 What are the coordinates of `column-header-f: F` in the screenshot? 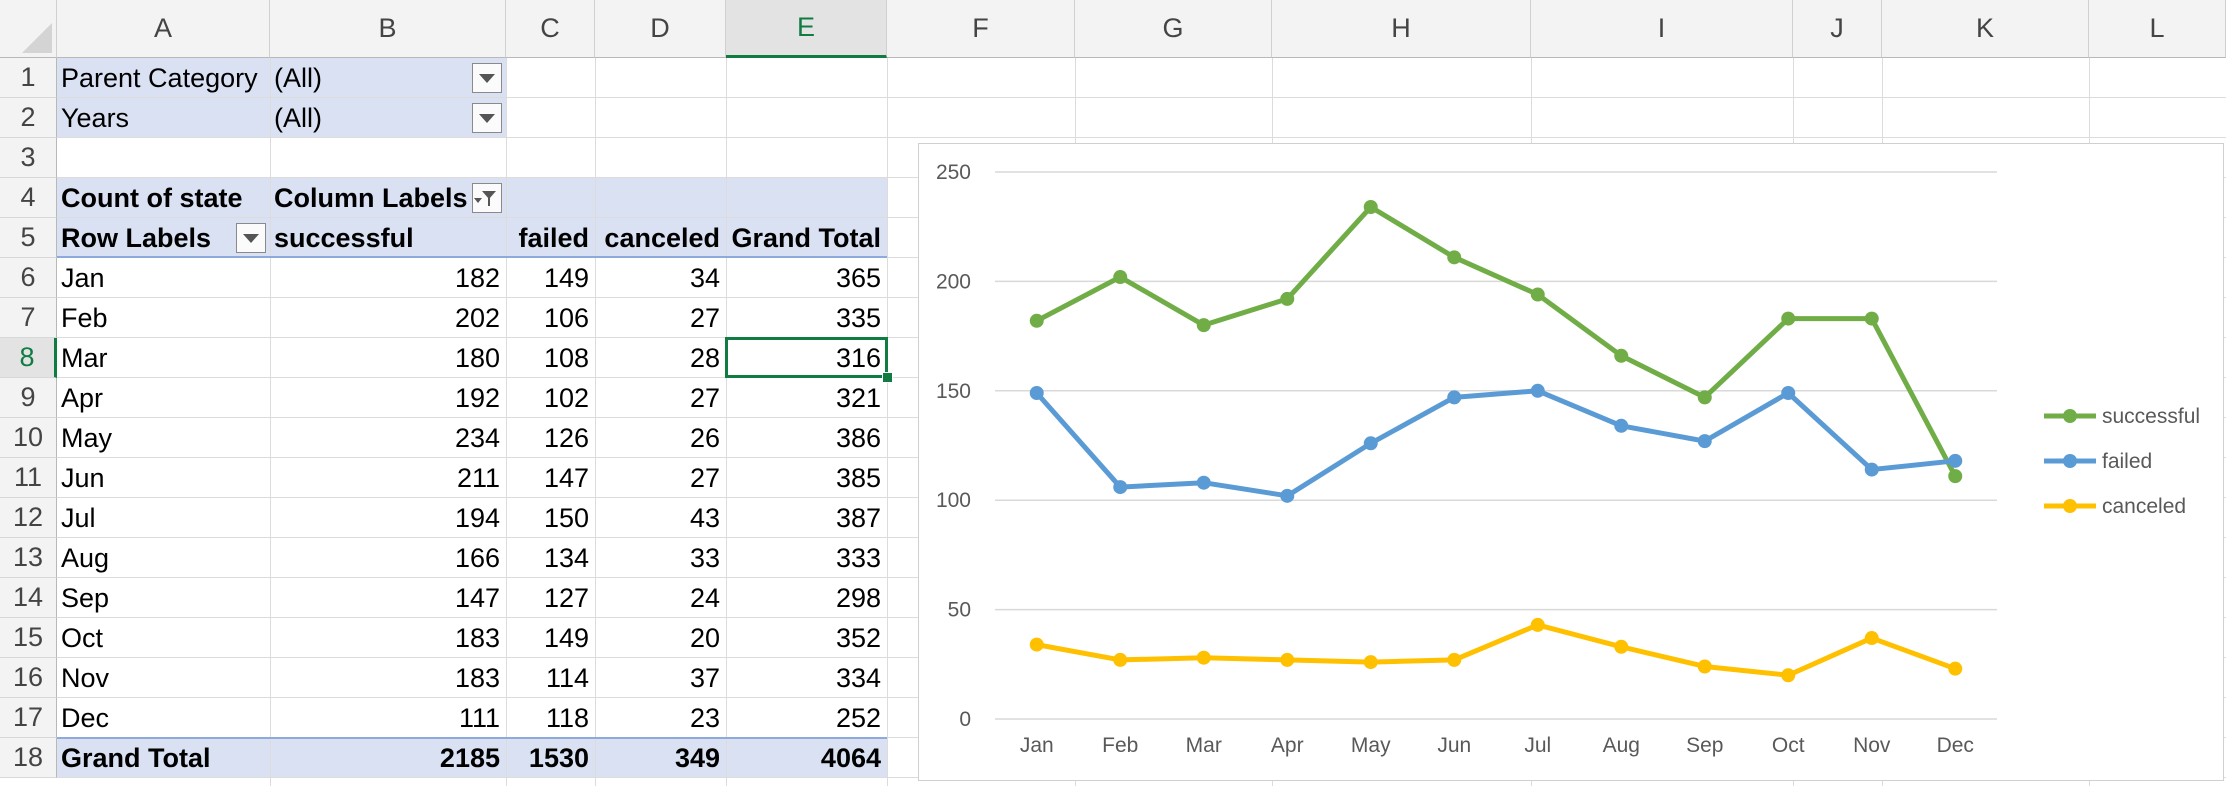 It's located at (981, 29).